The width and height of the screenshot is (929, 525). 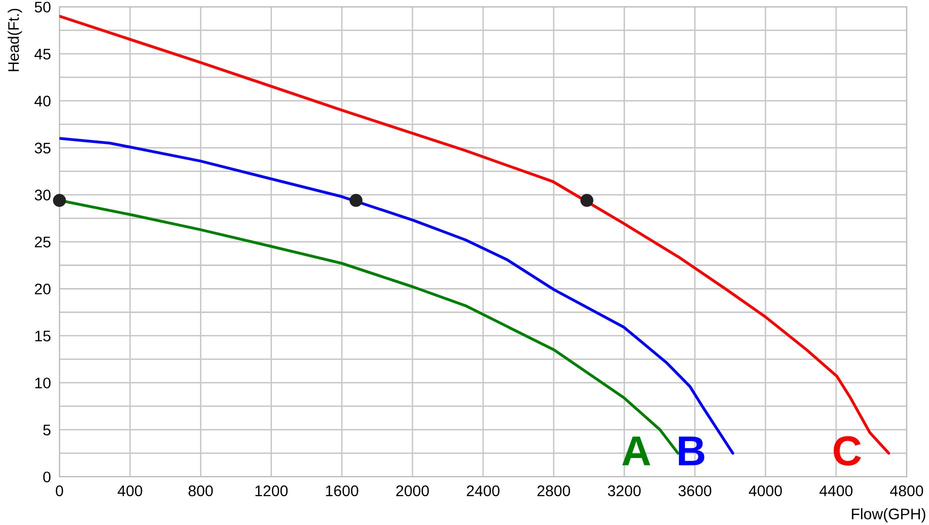 What do you see at coordinates (483, 490) in the screenshot?
I see `x-tick-label: 2400` at bounding box center [483, 490].